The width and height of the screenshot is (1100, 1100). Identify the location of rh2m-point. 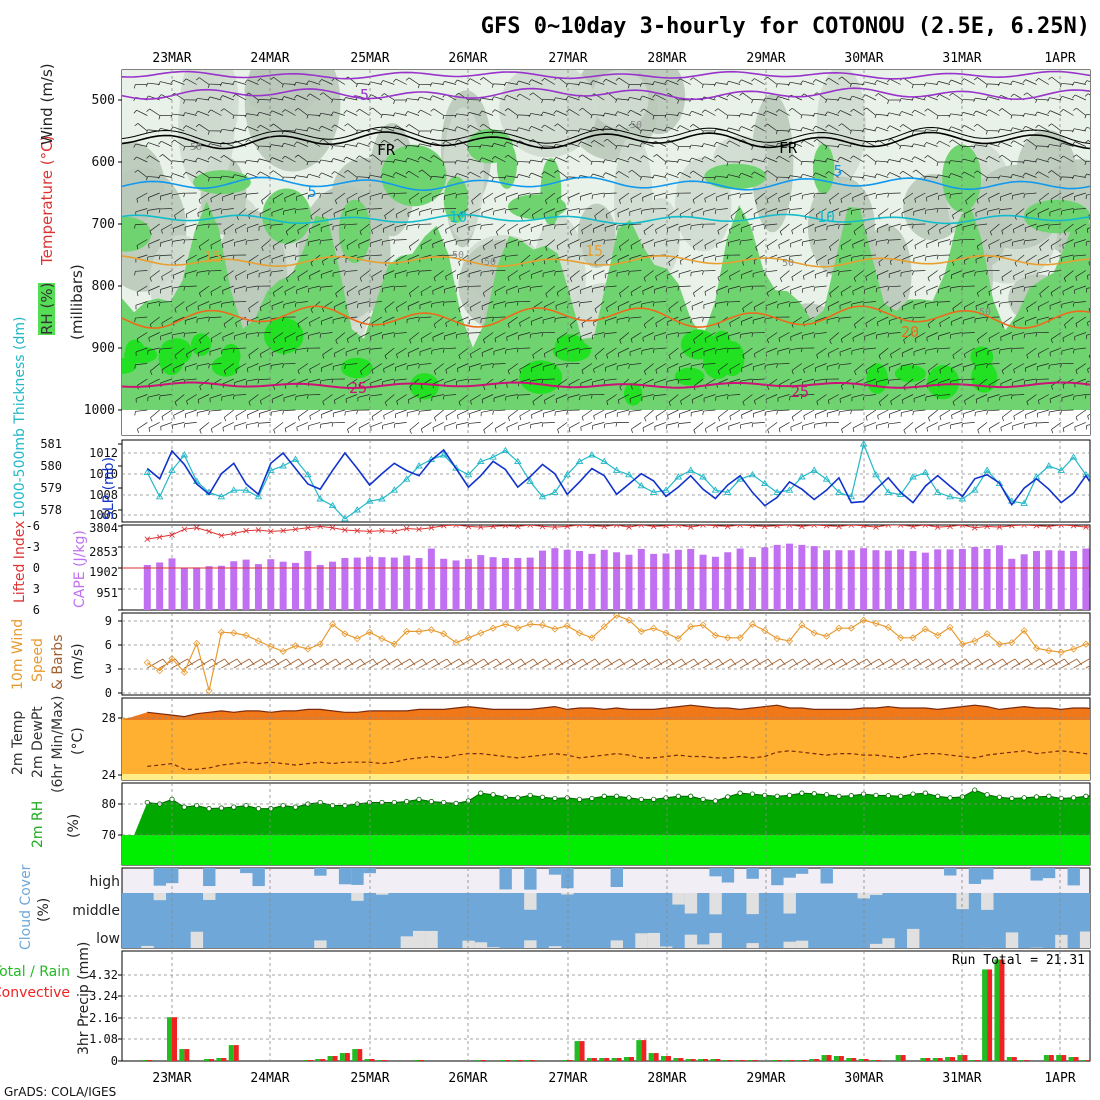
(691, 796).